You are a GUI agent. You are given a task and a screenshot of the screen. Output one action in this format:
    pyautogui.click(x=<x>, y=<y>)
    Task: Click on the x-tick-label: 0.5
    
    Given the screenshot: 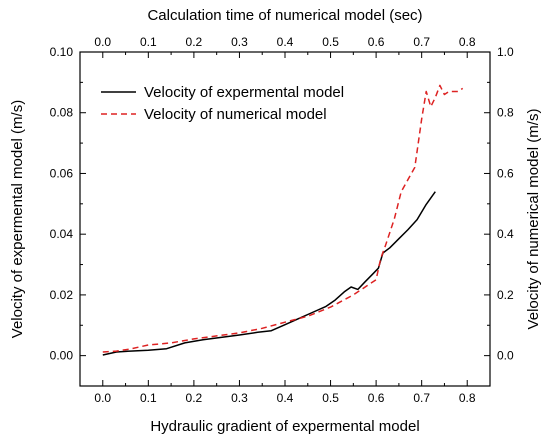 What is the action you would take?
    pyautogui.click(x=330, y=398)
    